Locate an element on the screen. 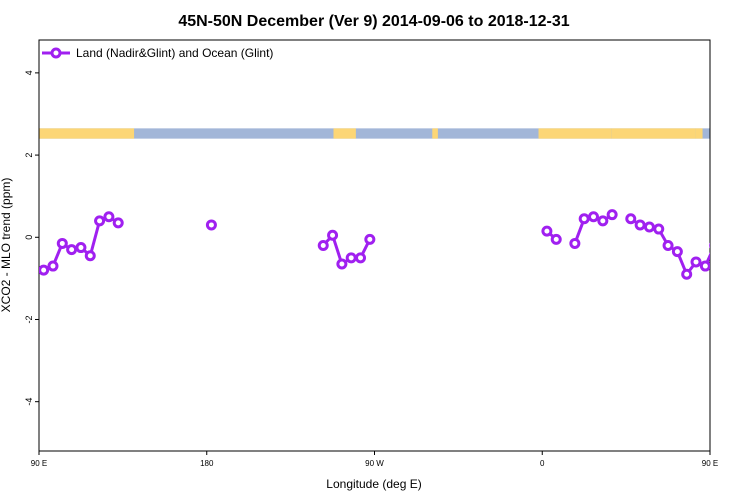  y-axis: 4 2 0 -2 -4 is located at coordinates (31, 238).